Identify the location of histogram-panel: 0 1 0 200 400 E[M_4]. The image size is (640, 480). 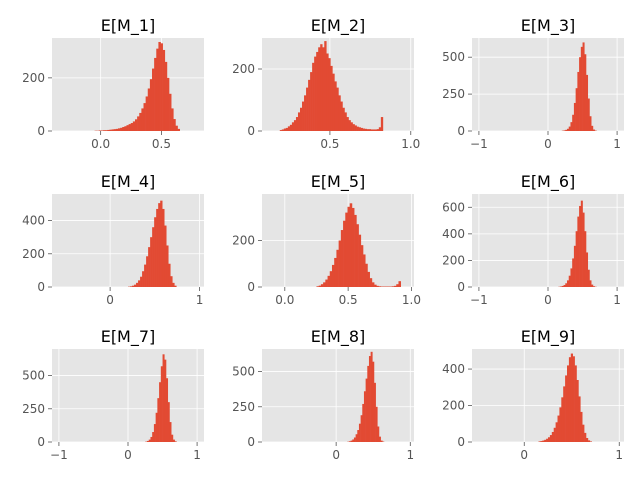
(113, 239).